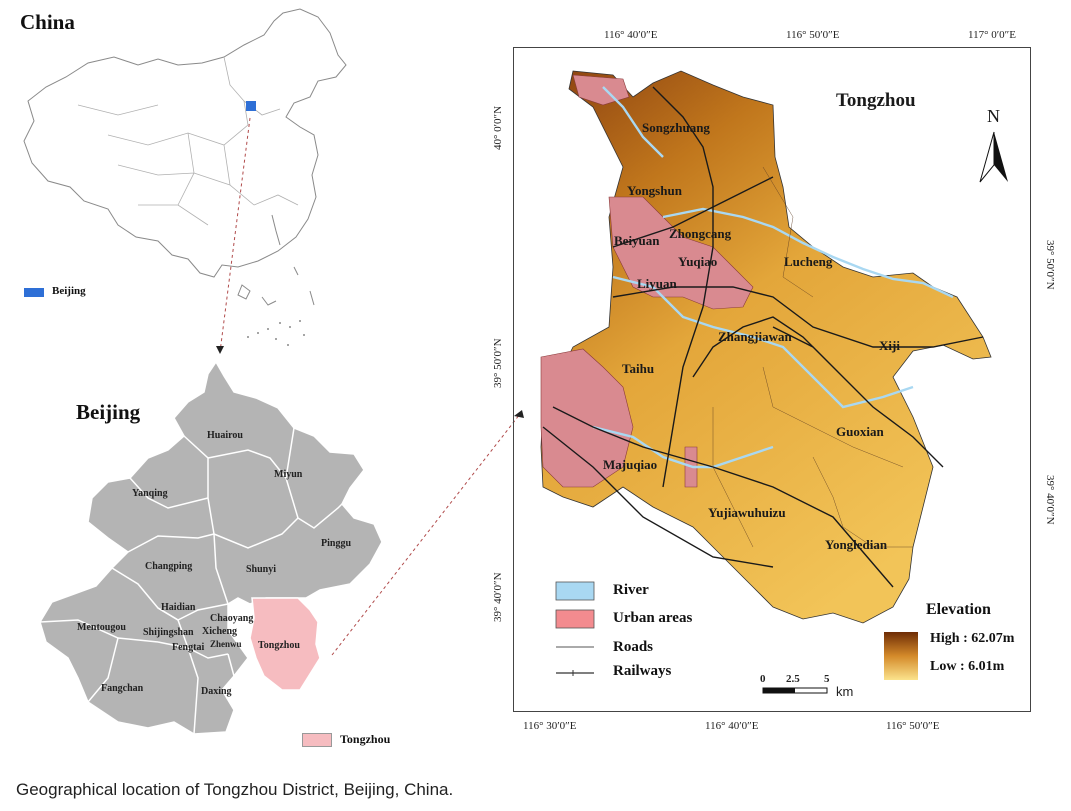  Describe the element at coordinates (992, 35) in the screenshot. I see `top-coord-3: 117° 0′0″E` at that location.